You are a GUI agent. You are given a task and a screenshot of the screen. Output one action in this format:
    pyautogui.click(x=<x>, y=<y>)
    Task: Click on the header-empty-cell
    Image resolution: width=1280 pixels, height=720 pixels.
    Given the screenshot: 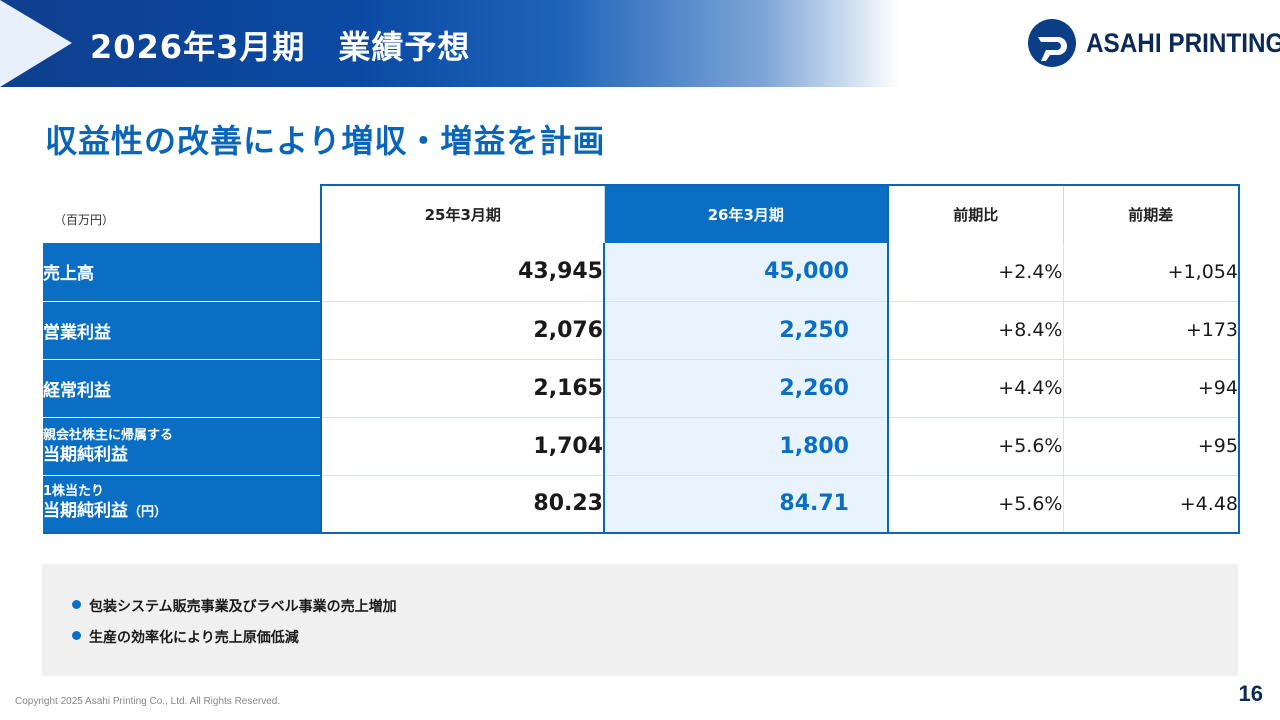 What is the action you would take?
    pyautogui.click(x=182, y=214)
    